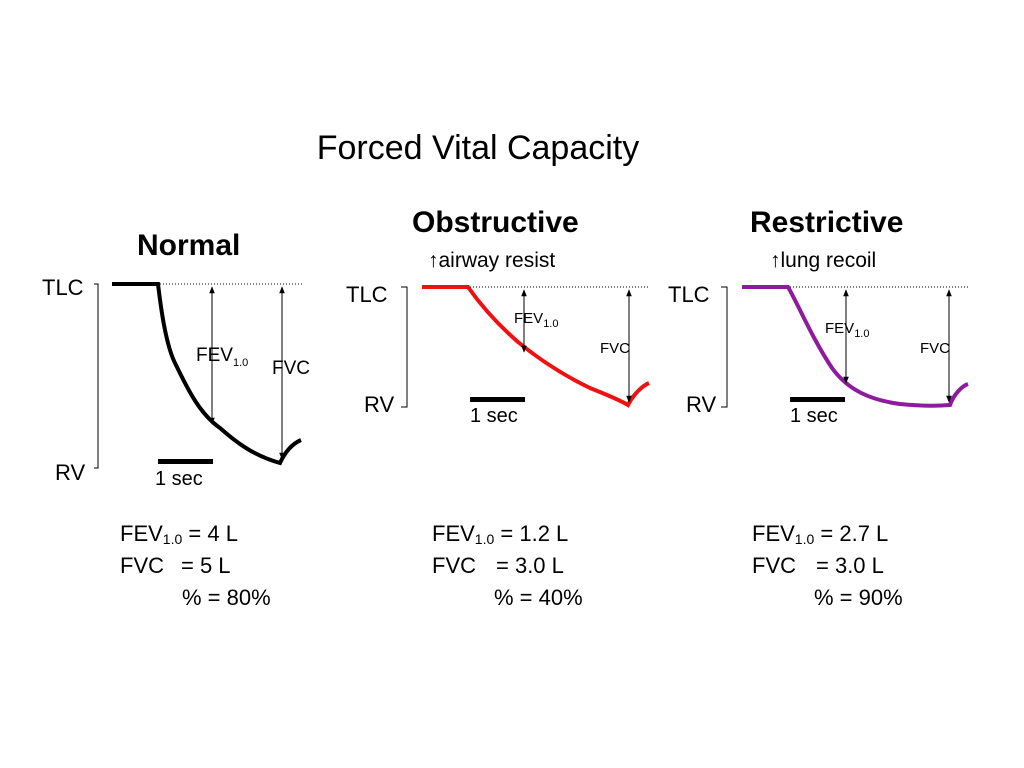  Describe the element at coordinates (536, 320) in the screenshot. I see `obstructive-fev-label: FEV1.0` at that location.